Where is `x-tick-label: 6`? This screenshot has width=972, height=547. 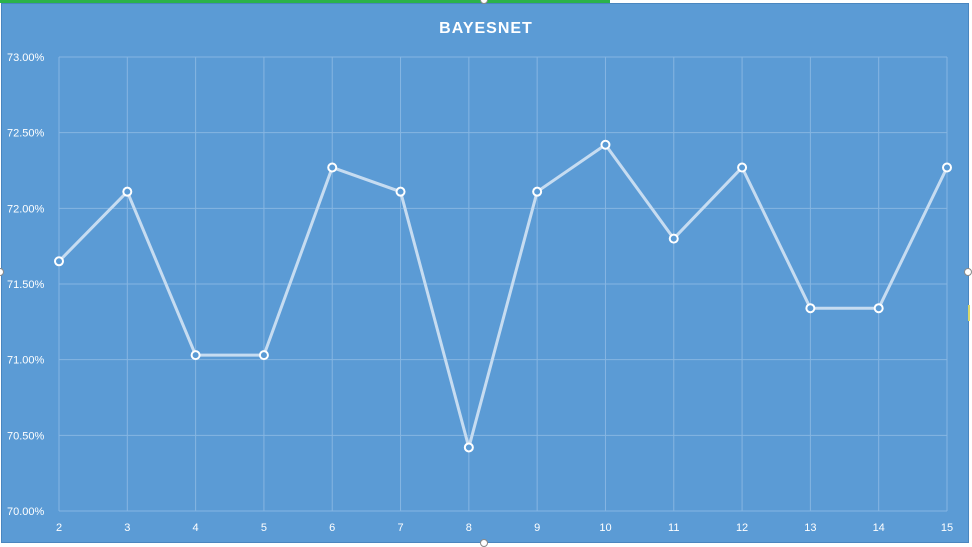 x-tick-label: 6 is located at coordinates (332, 528).